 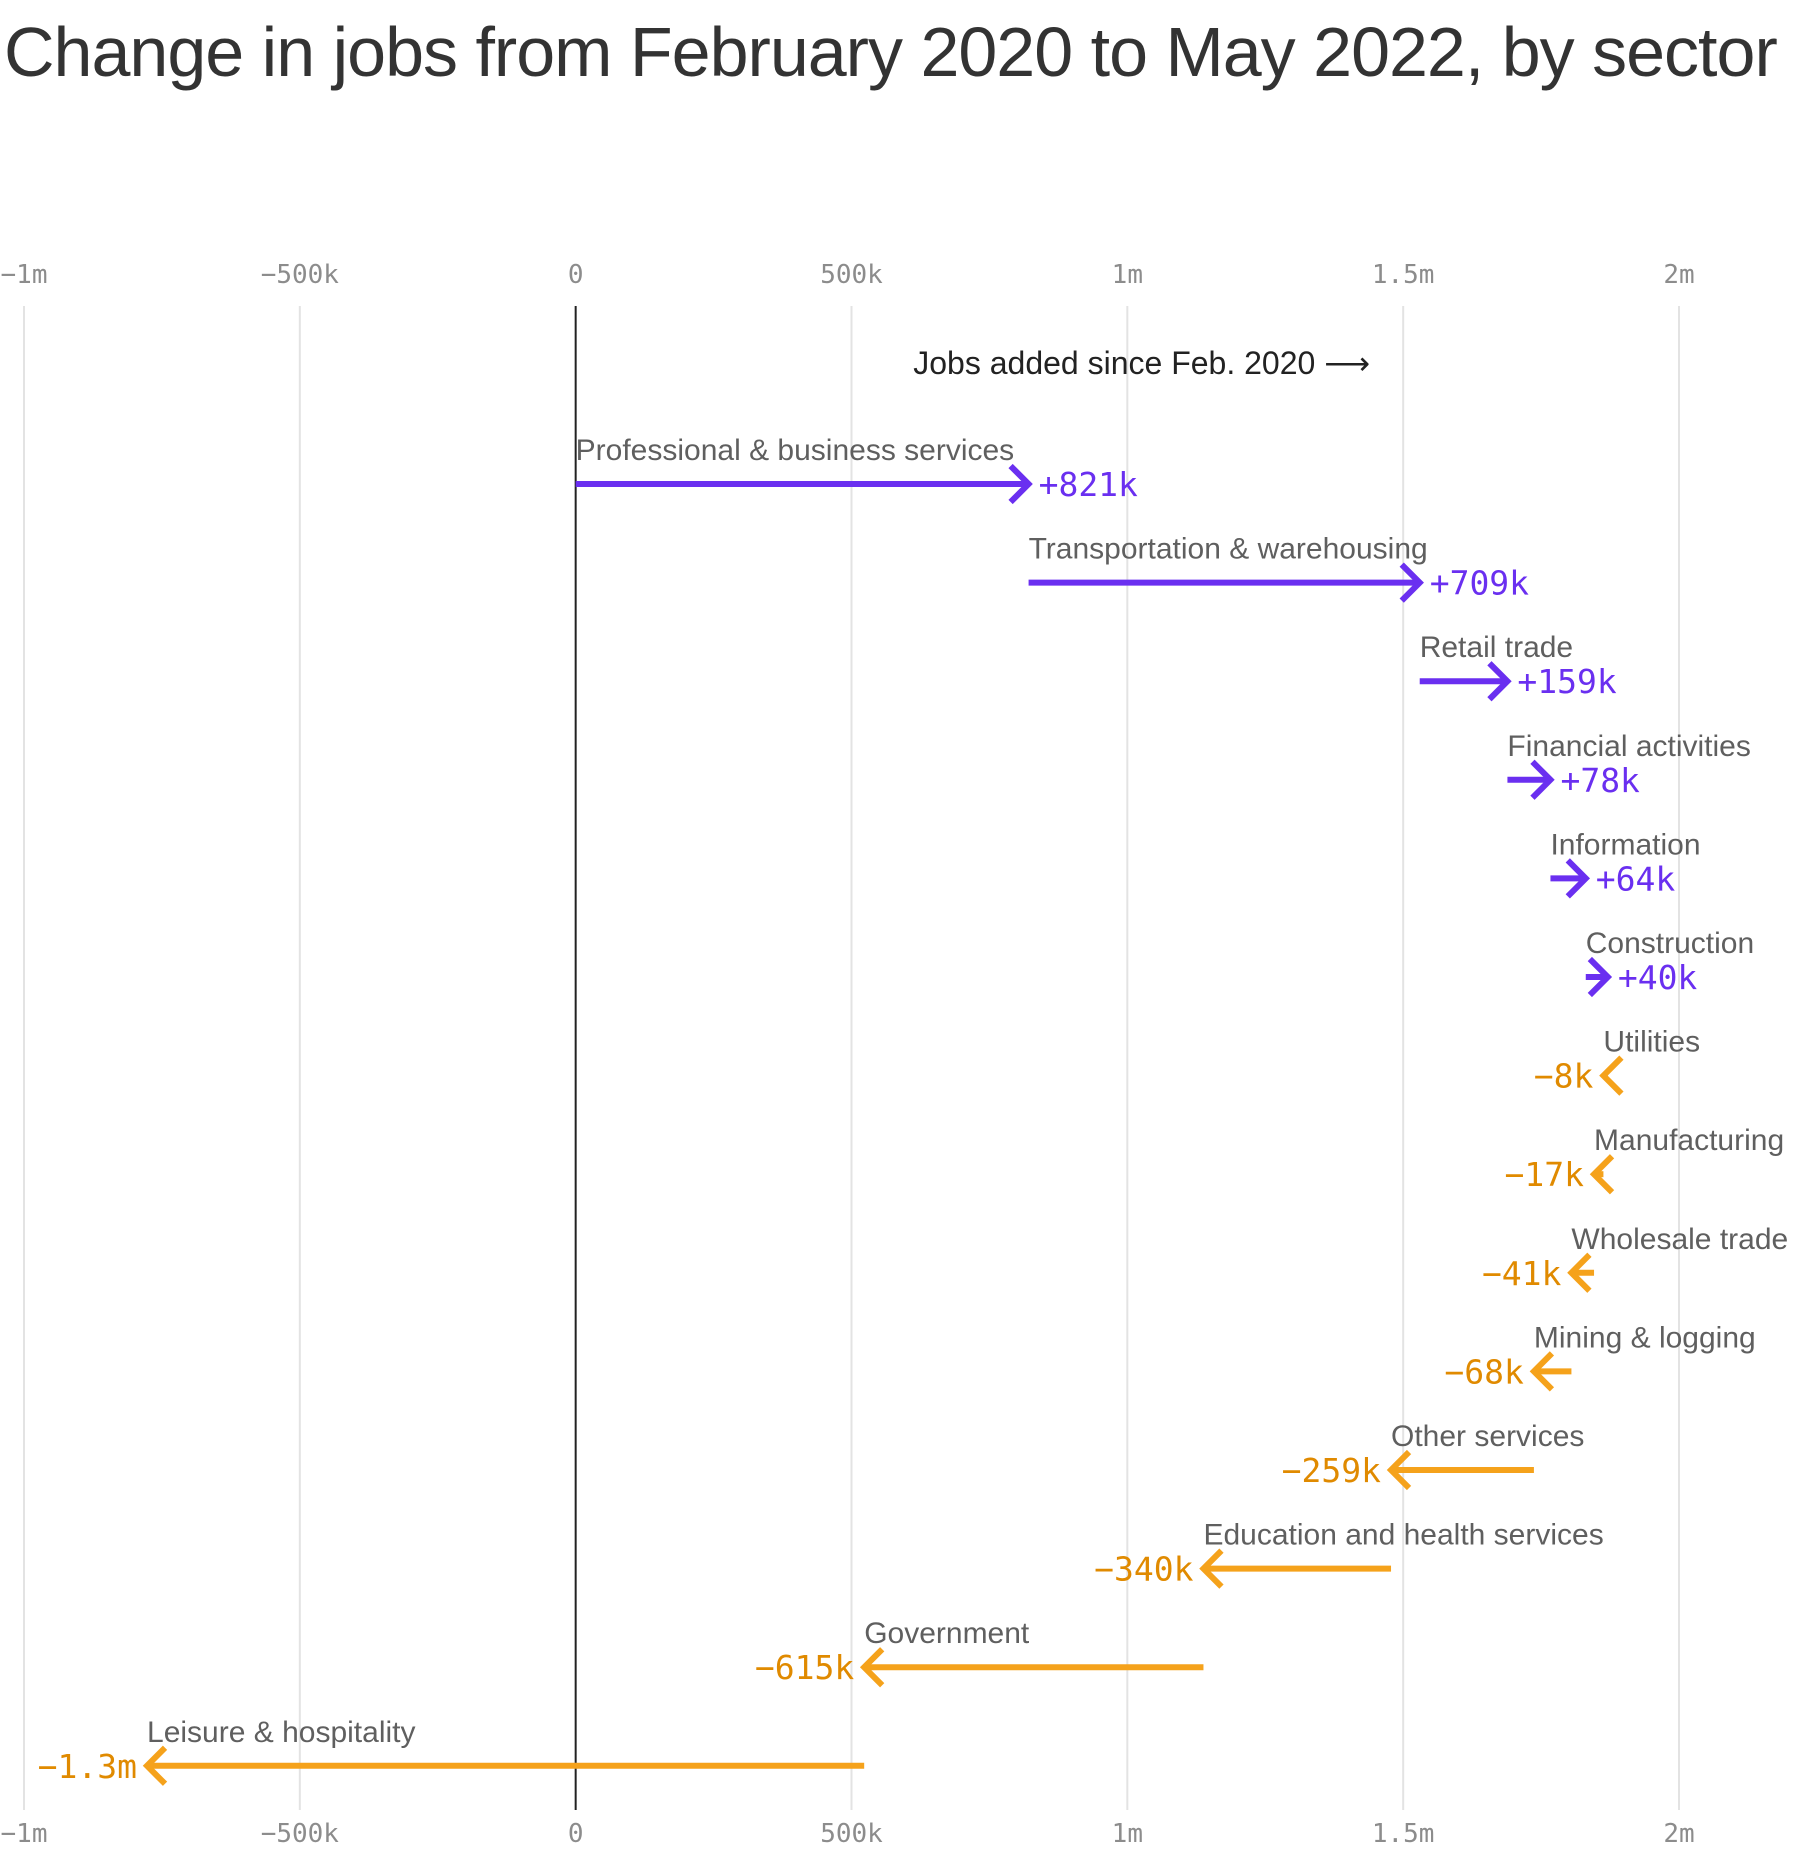 What do you see at coordinates (1088, 484) in the screenshot?
I see `value-label: +821k` at bounding box center [1088, 484].